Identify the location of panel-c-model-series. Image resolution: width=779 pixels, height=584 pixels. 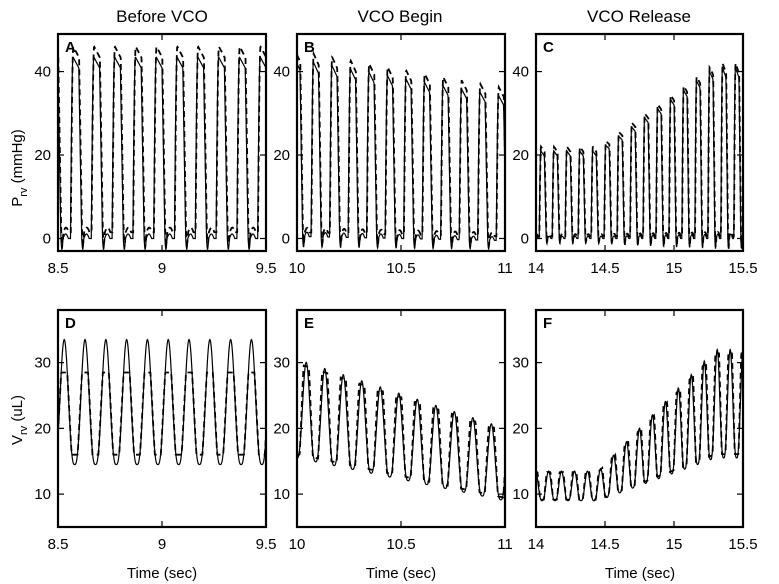
(639, 156).